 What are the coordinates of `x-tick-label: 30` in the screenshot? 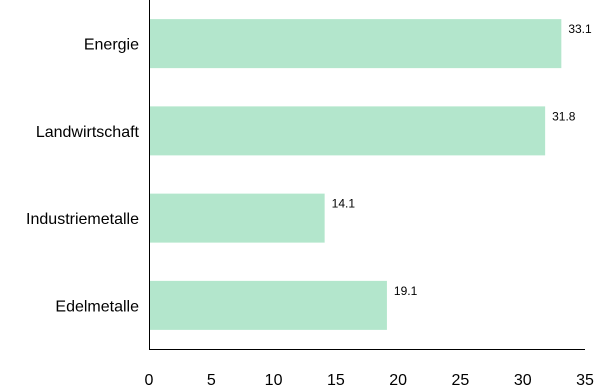 It's located at (523, 380).